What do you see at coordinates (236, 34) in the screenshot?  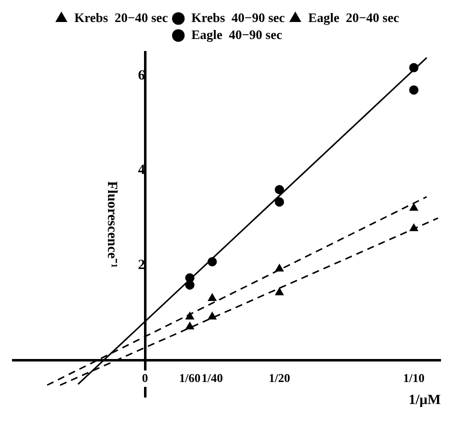 I see `legend-label: Eagle 40−90 sec` at bounding box center [236, 34].